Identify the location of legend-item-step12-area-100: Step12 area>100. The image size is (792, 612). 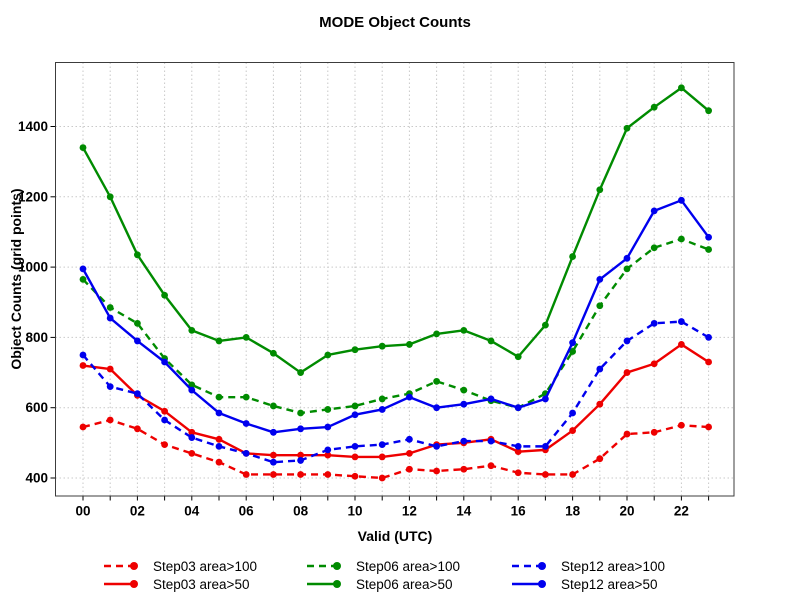
(588, 566).